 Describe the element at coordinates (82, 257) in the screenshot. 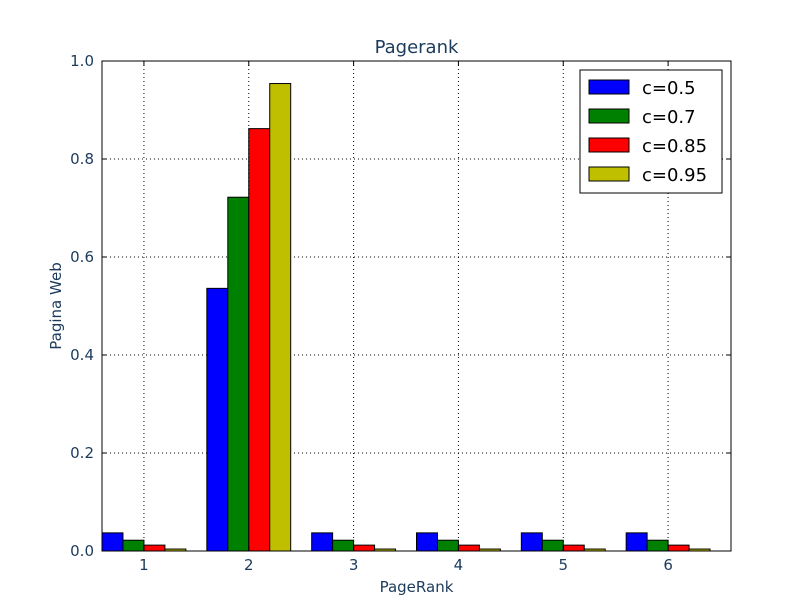

I see `y-tick-label: 0.6` at that location.